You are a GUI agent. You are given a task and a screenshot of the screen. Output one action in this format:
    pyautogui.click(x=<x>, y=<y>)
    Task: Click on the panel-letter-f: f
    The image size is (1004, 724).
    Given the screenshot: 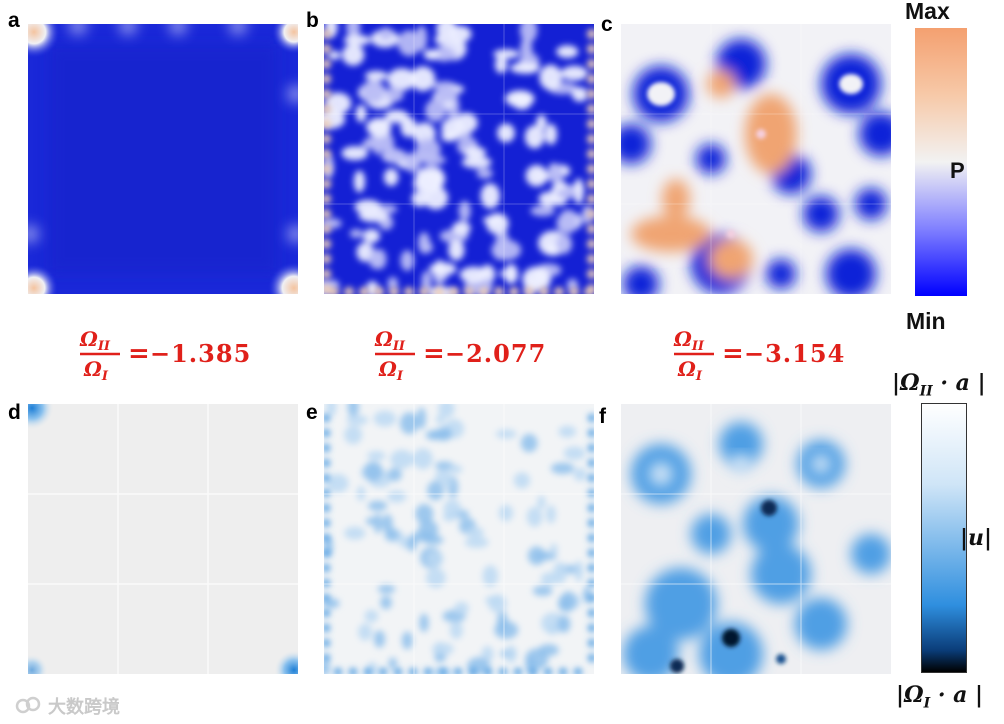 What is the action you would take?
    pyautogui.click(x=602, y=416)
    